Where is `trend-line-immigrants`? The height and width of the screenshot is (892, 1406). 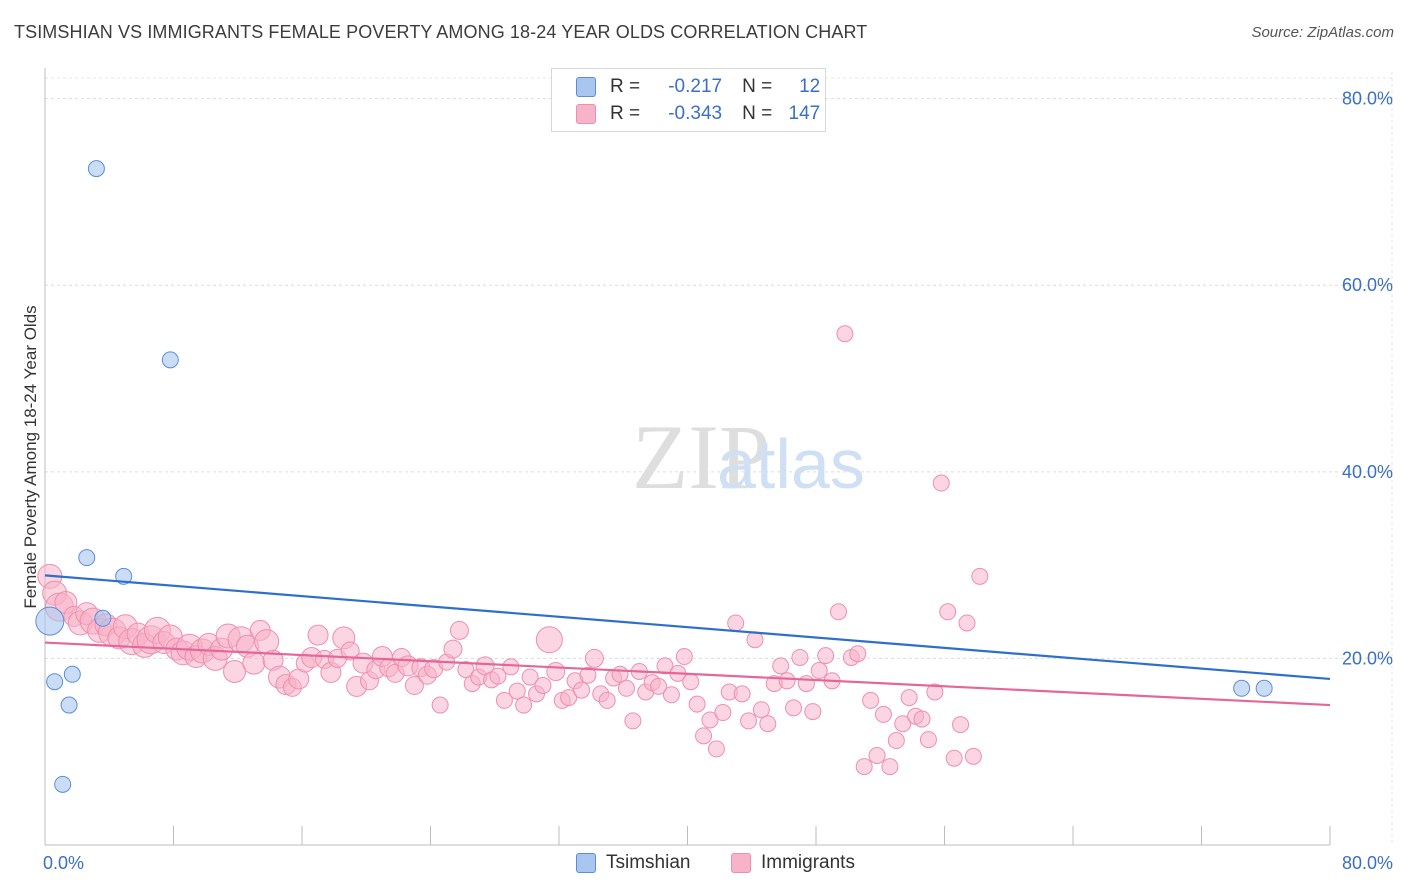 trend-line-immigrants is located at coordinates (687, 674).